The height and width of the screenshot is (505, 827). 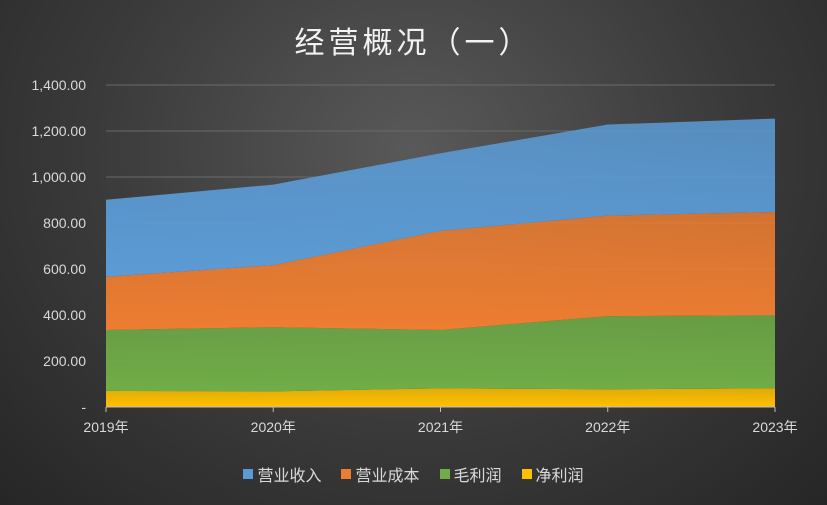 What do you see at coordinates (273, 427) in the screenshot?
I see `x-tick-label: 2020年` at bounding box center [273, 427].